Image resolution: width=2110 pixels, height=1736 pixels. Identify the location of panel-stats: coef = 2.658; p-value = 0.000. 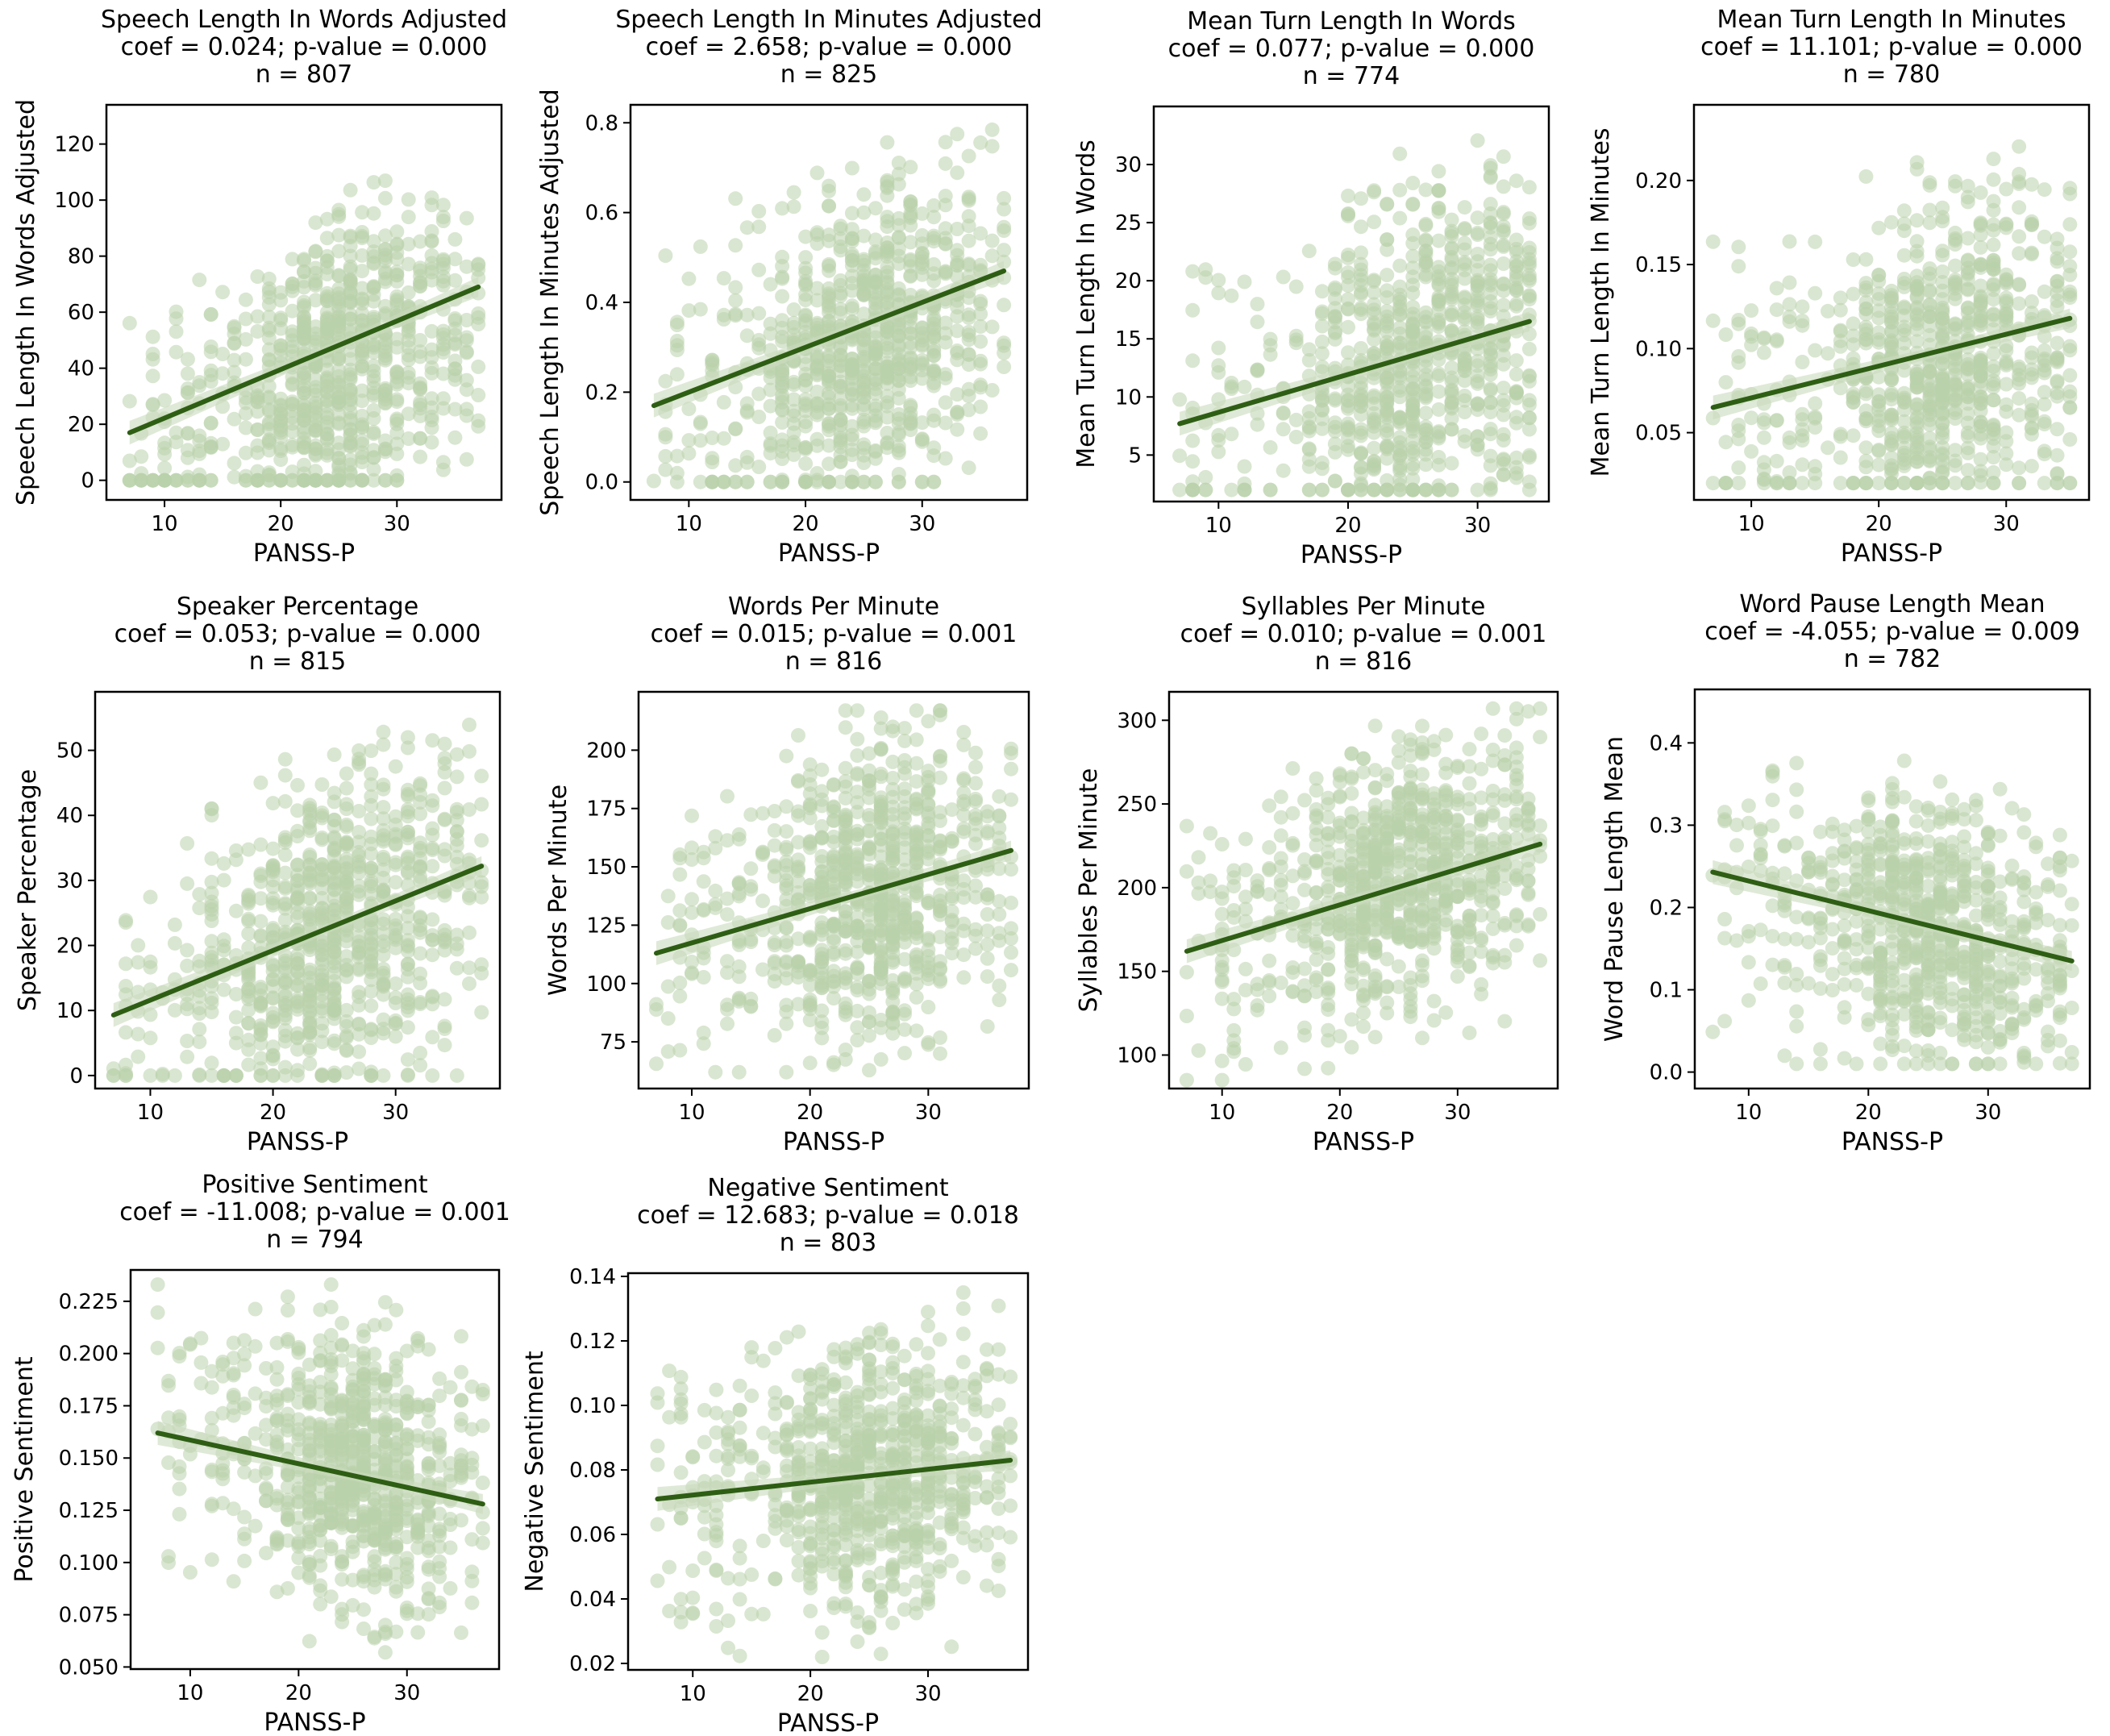
(829, 47).